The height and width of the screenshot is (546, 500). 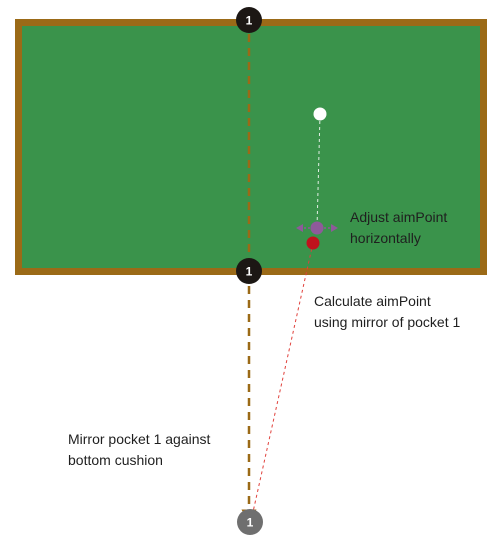 I want to click on mirror-pocket-label: 1, so click(x=250, y=523).